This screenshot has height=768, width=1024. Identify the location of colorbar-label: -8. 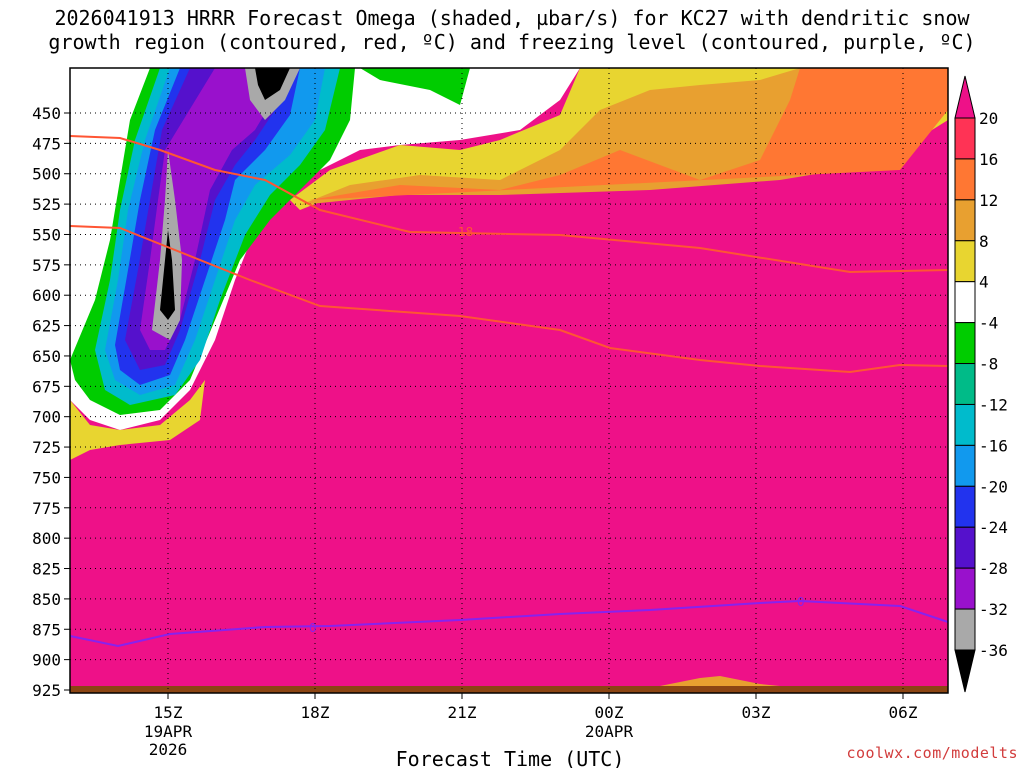
(988, 364).